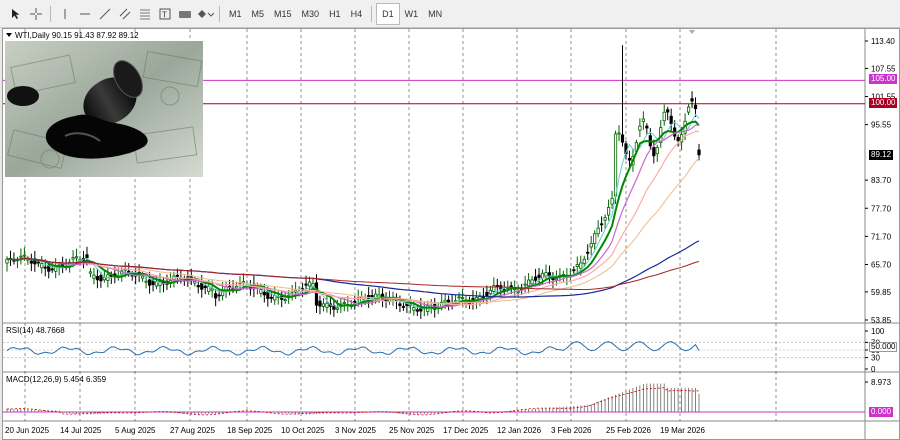 The width and height of the screenshot is (900, 440). What do you see at coordinates (881, 292) in the screenshot?
I see `price-tick-label: 59.85` at bounding box center [881, 292].